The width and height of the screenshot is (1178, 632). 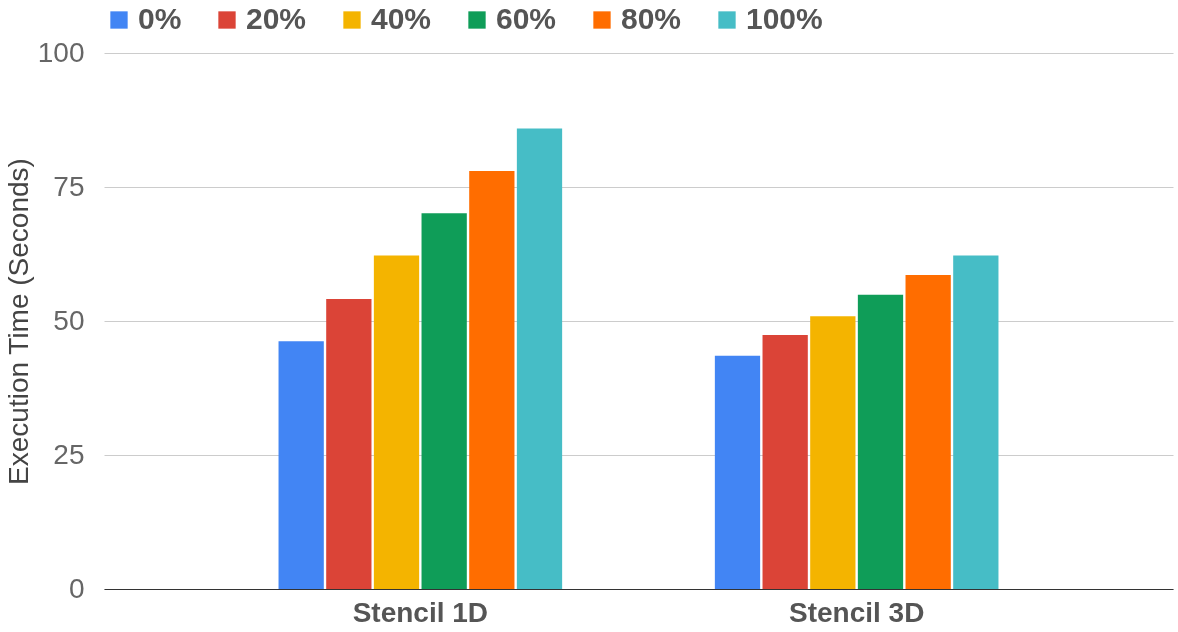 I want to click on legend-label: 100%, so click(x=784, y=18).